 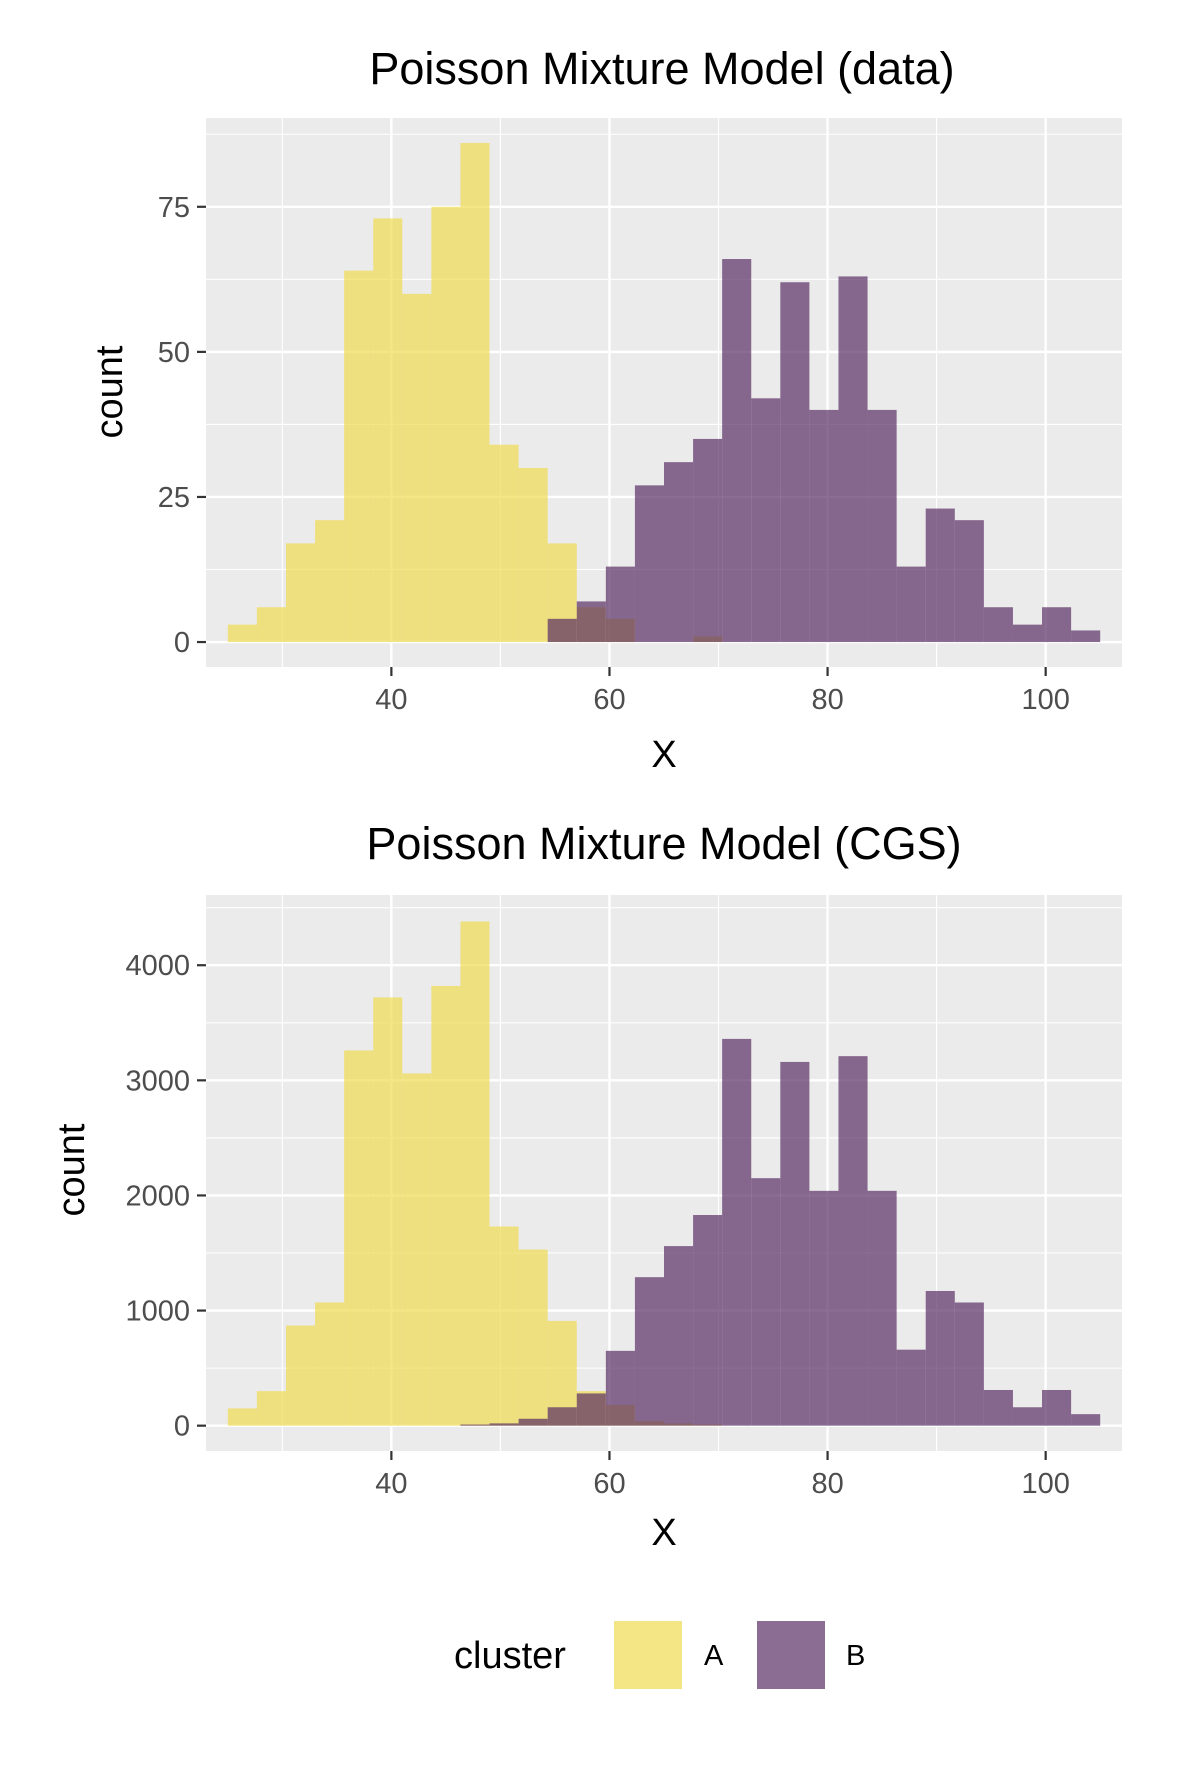 What do you see at coordinates (648, 1655) in the screenshot?
I see `legend-key-a` at bounding box center [648, 1655].